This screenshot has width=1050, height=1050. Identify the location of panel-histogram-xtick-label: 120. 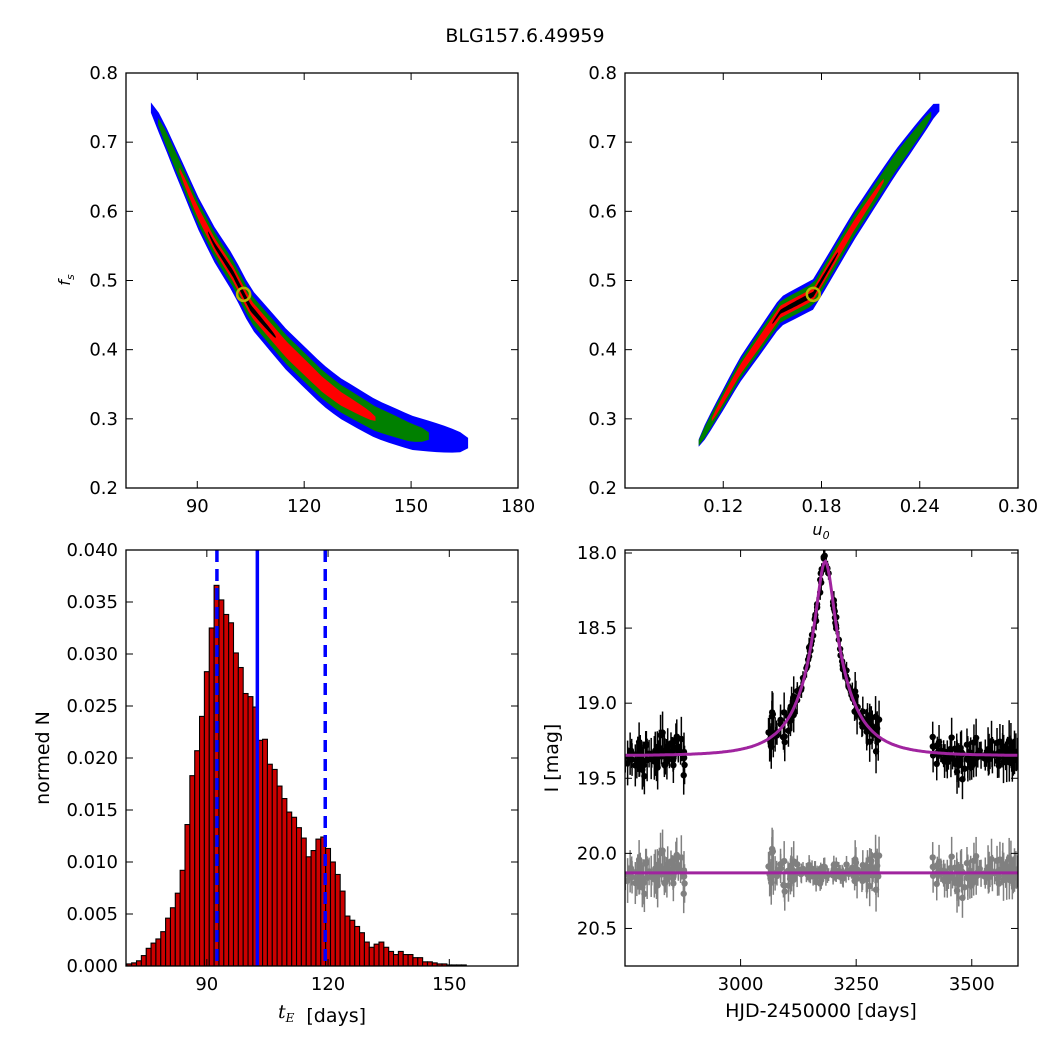
(328, 984).